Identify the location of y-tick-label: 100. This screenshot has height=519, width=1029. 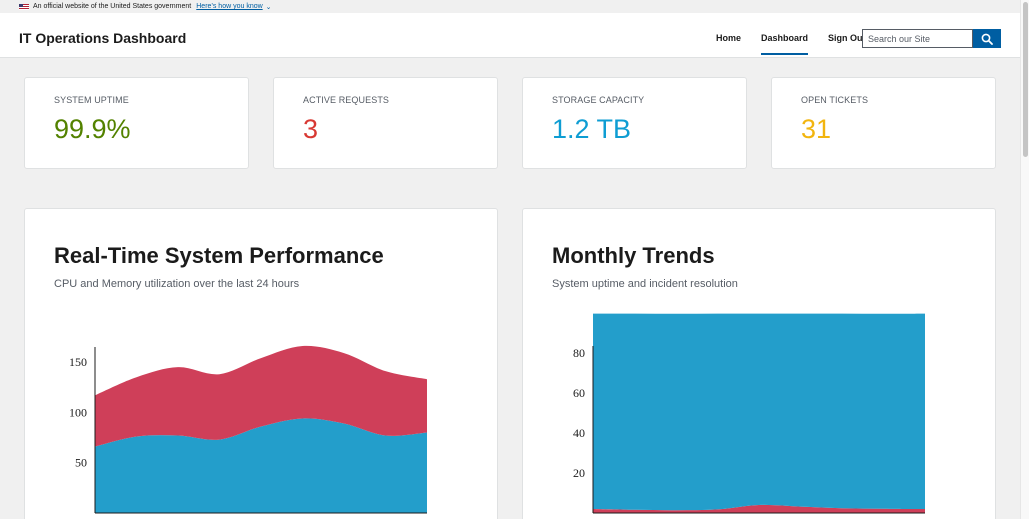
(78, 412).